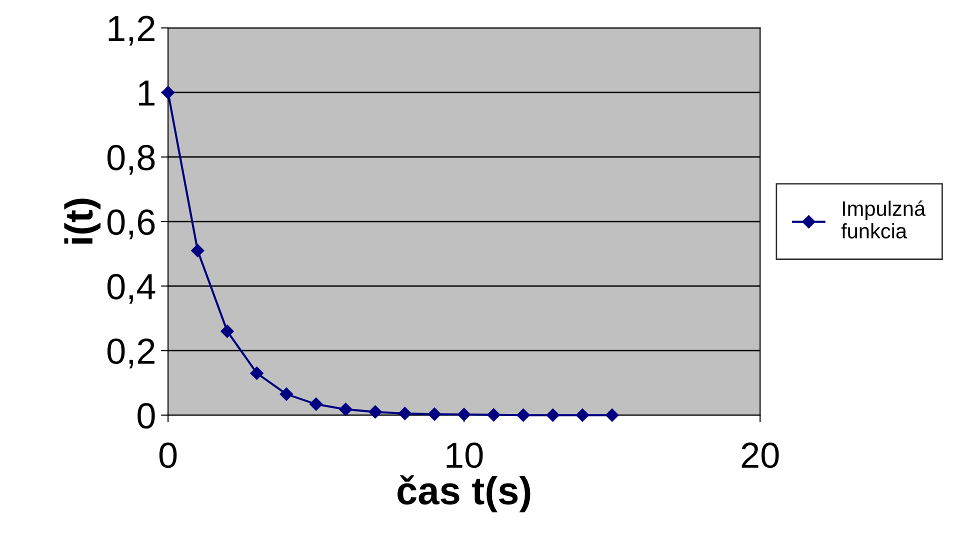 The width and height of the screenshot is (977, 558). Describe the element at coordinates (131, 289) in the screenshot. I see `y-tick-label: 0,4` at that location.